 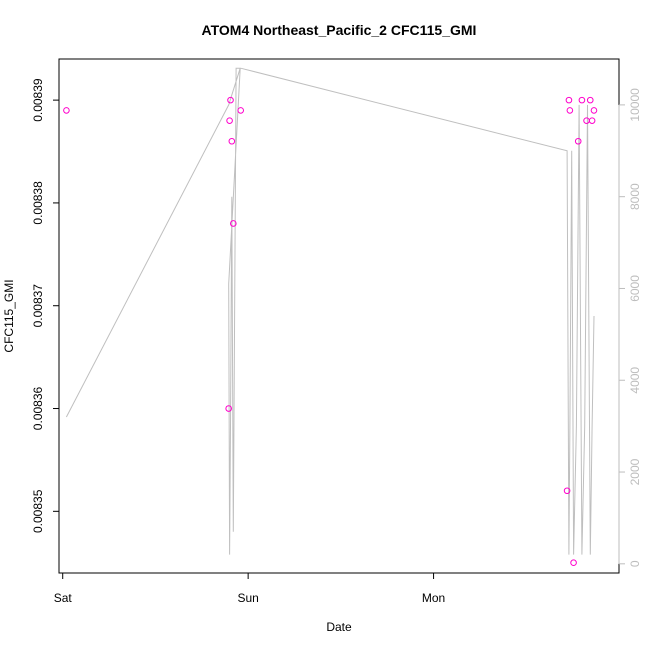 What do you see at coordinates (339, 30) in the screenshot?
I see `chart-title: ATOM4 Northeast_Pacific_2 CFC115_GMI` at bounding box center [339, 30].